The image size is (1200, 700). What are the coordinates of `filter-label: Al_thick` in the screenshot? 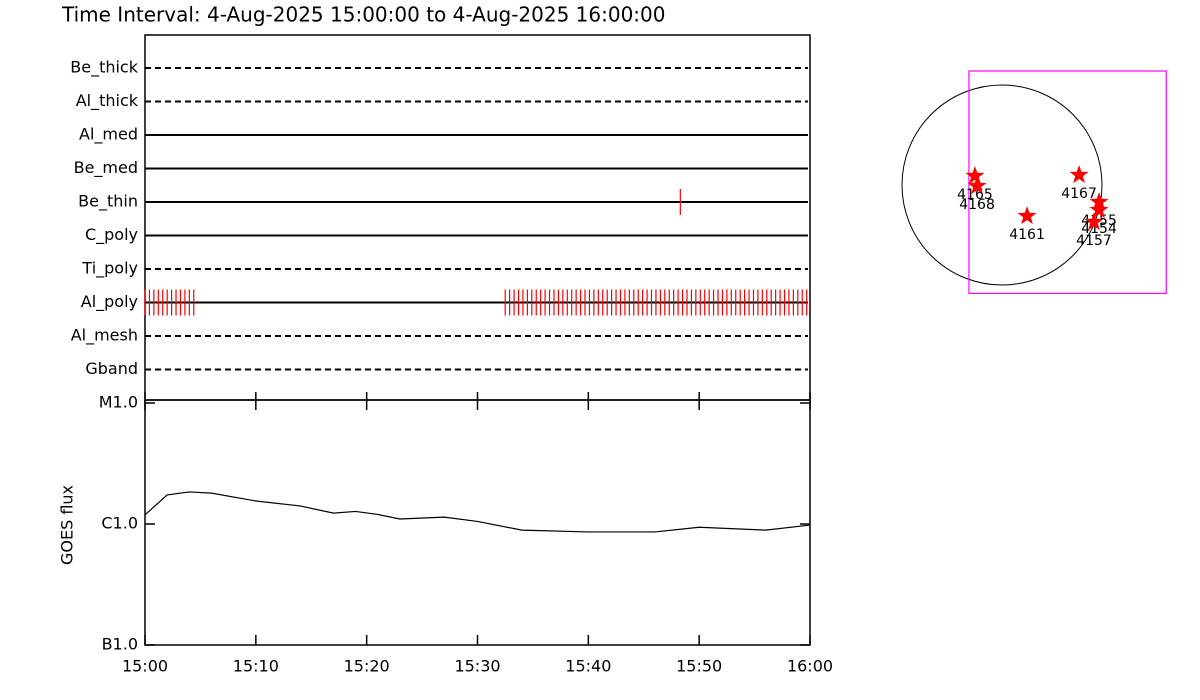 It's located at (107, 101).